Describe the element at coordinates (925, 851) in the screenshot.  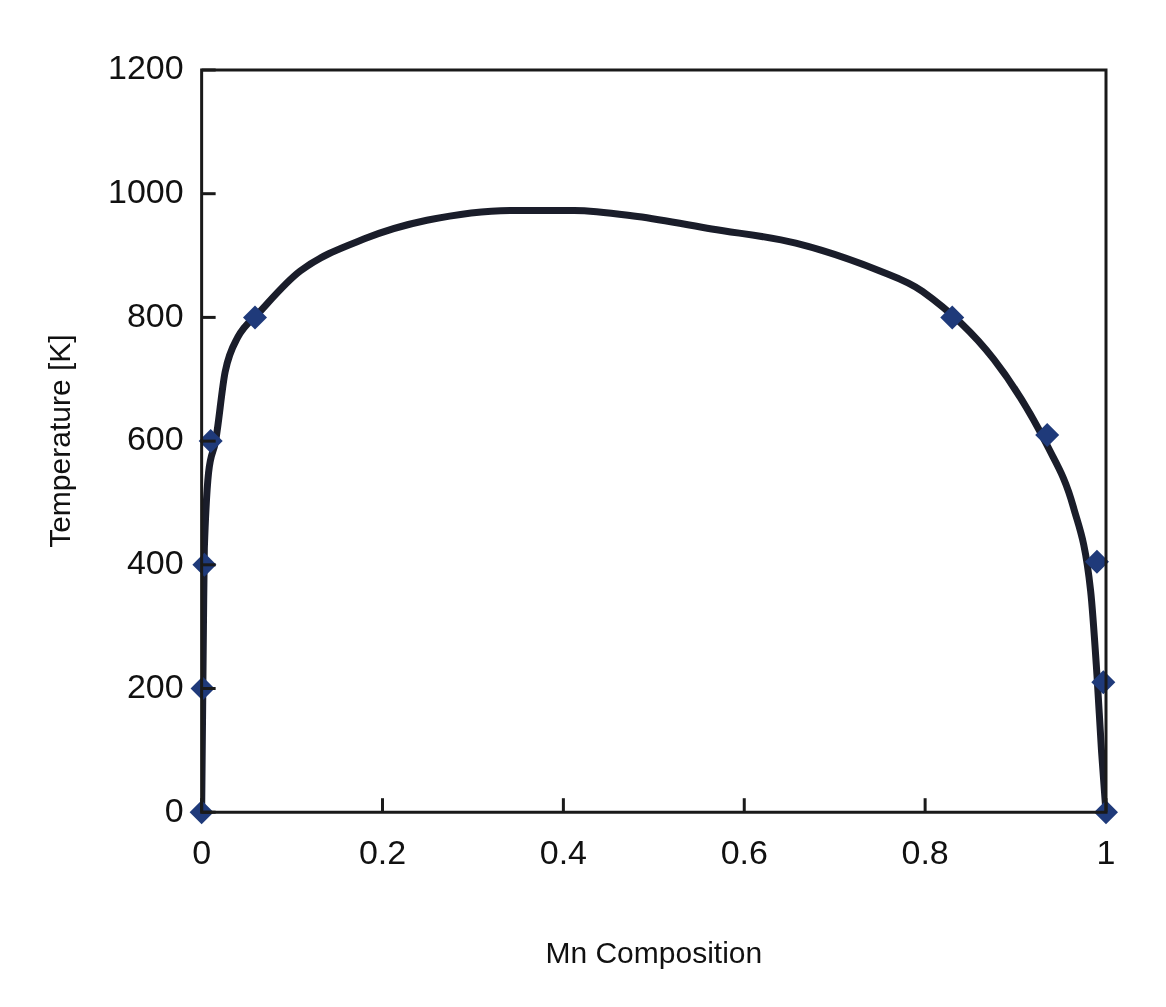
I see `x-tick-label: 0.8` at that location.